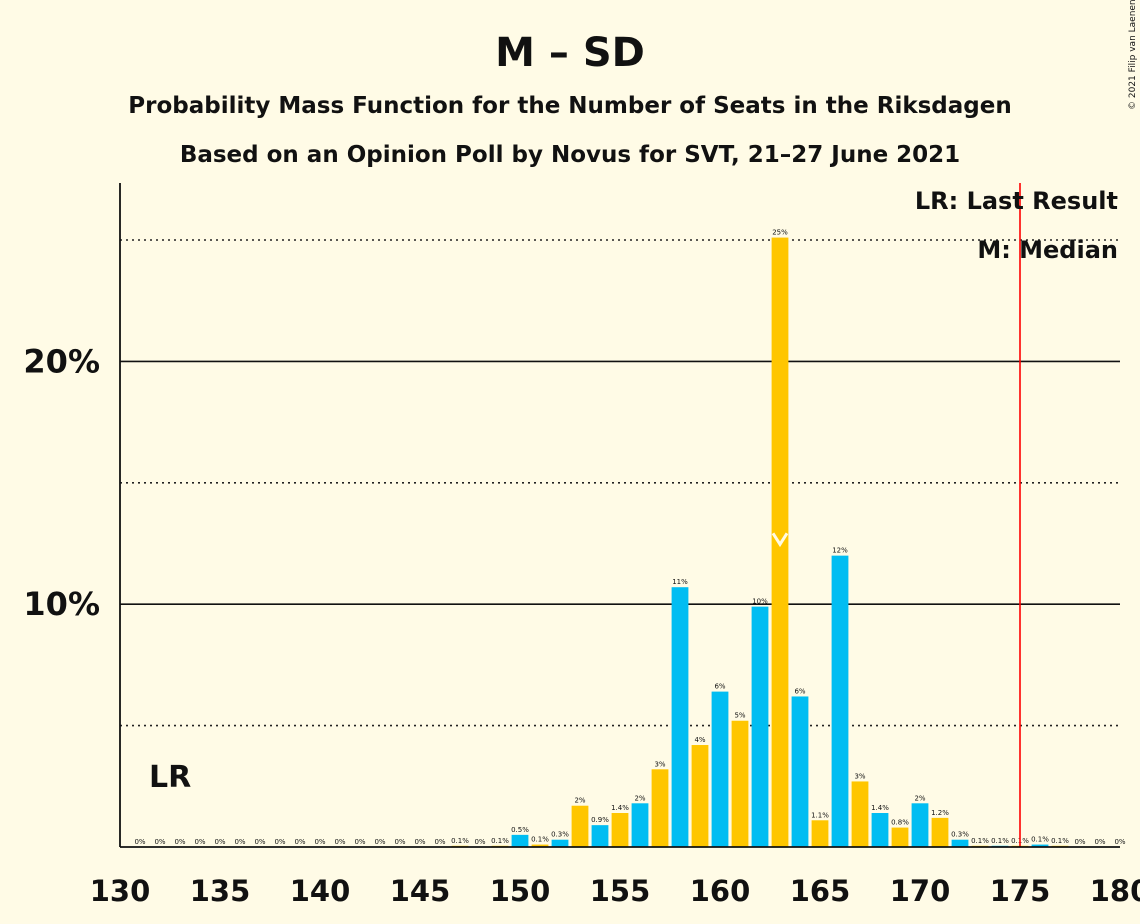  Describe the element at coordinates (259, 842) in the screenshot. I see `data-label-137: 0%` at that location.